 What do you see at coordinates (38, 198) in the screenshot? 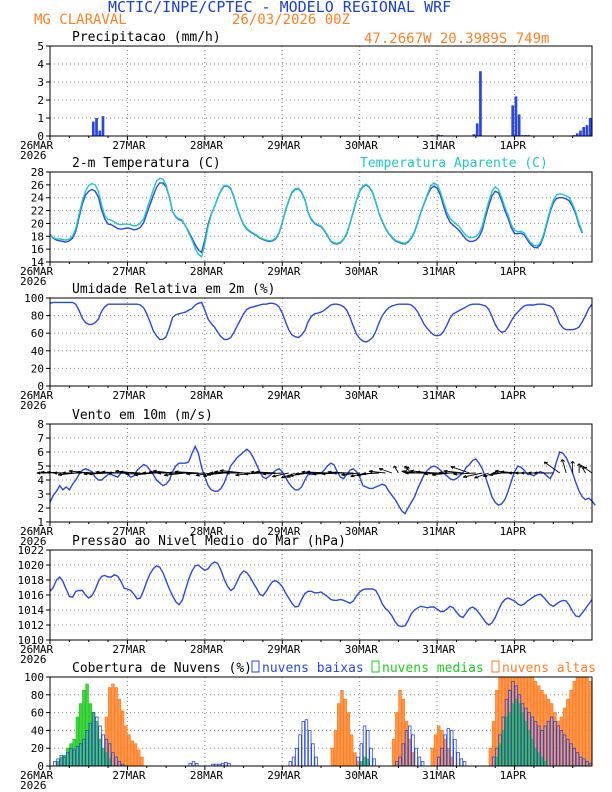
I see `y-tick-label: 24` at bounding box center [38, 198].